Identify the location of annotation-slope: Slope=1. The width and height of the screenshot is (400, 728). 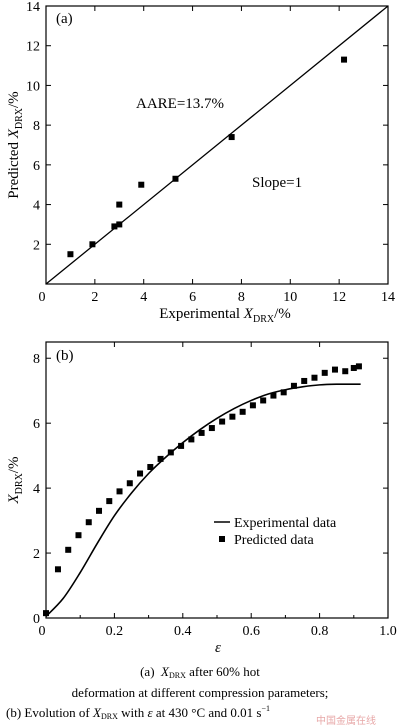
(277, 183).